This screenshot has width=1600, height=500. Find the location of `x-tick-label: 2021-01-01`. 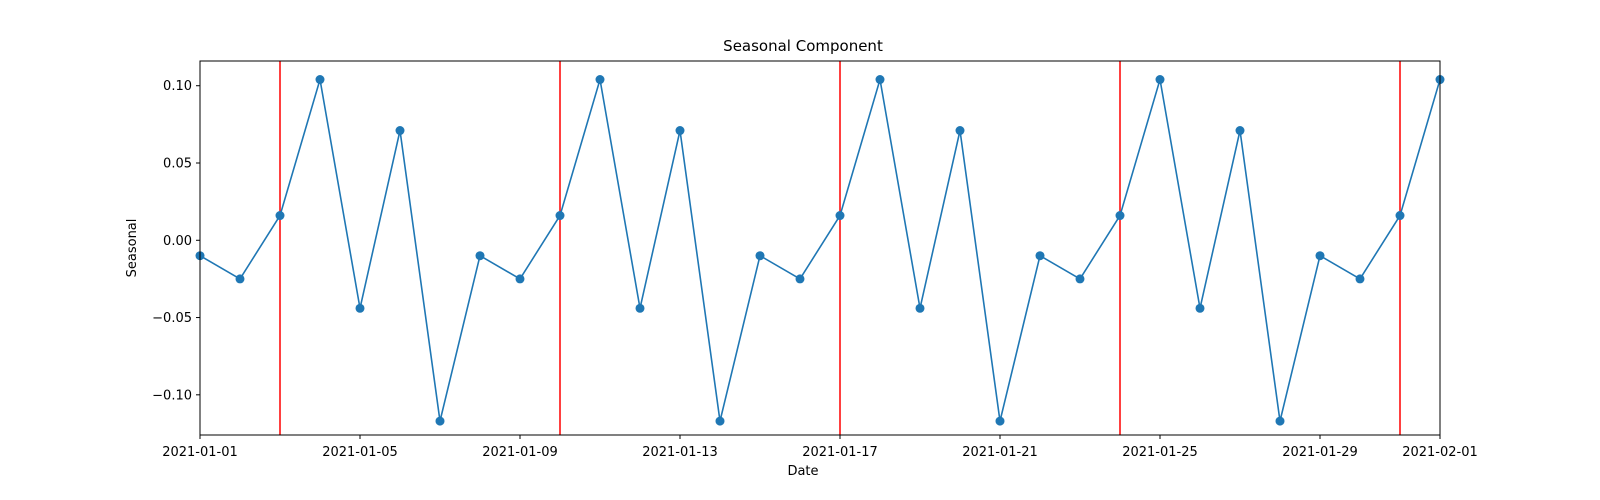

x-tick-label: 2021-01-01 is located at coordinates (200, 452).